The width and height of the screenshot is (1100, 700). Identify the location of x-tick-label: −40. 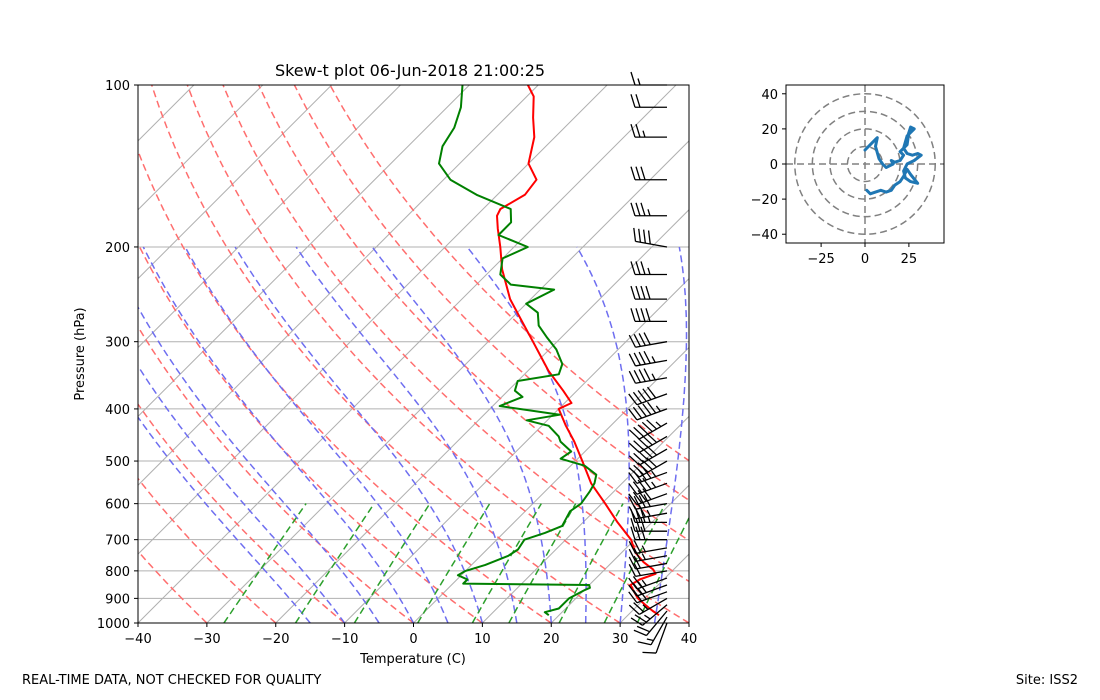
(137, 639).